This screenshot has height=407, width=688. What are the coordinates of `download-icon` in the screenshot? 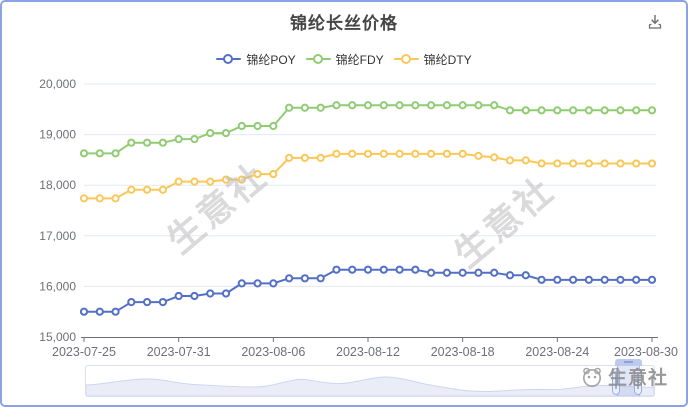 It's located at (655, 22).